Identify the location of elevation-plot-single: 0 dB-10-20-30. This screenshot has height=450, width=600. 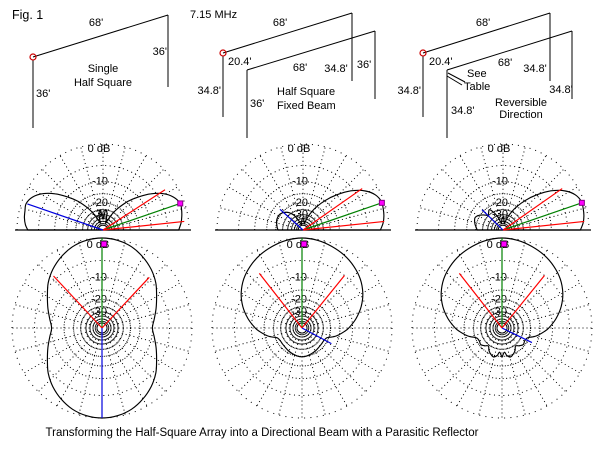
(103, 187).